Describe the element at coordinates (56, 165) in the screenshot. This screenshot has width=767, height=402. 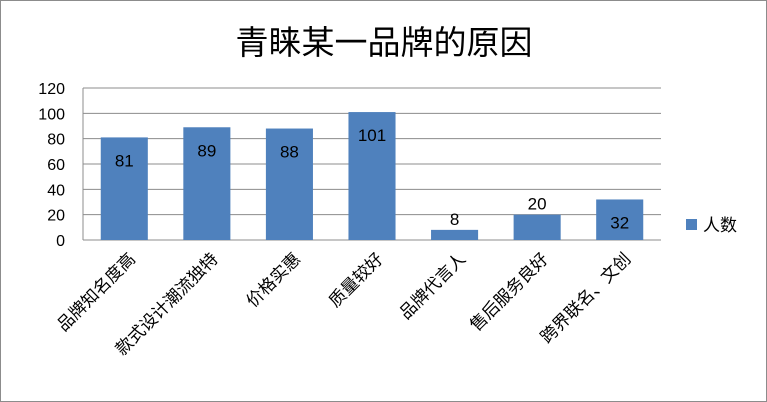
I see `y-tick-label: 60` at that location.